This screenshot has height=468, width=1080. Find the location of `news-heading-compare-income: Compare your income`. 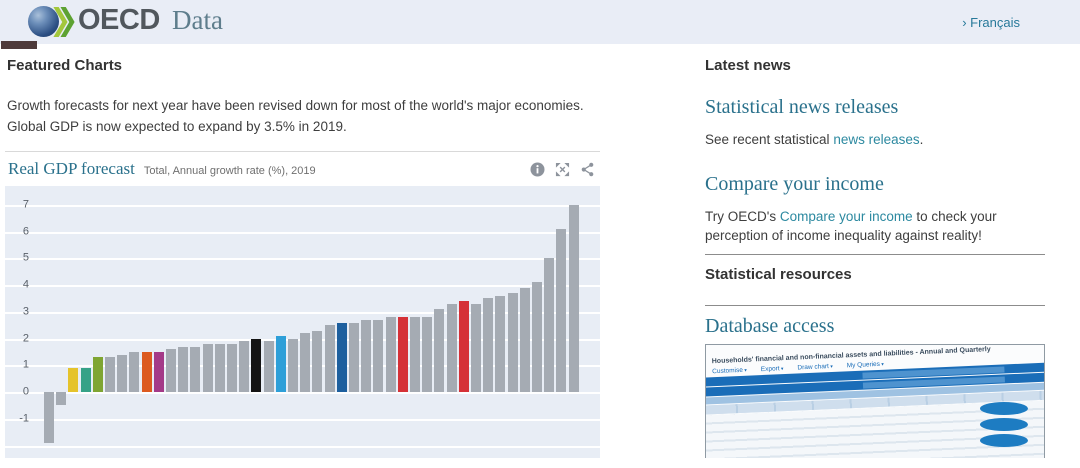

news-heading-compare-income: Compare your income is located at coordinates (794, 184).